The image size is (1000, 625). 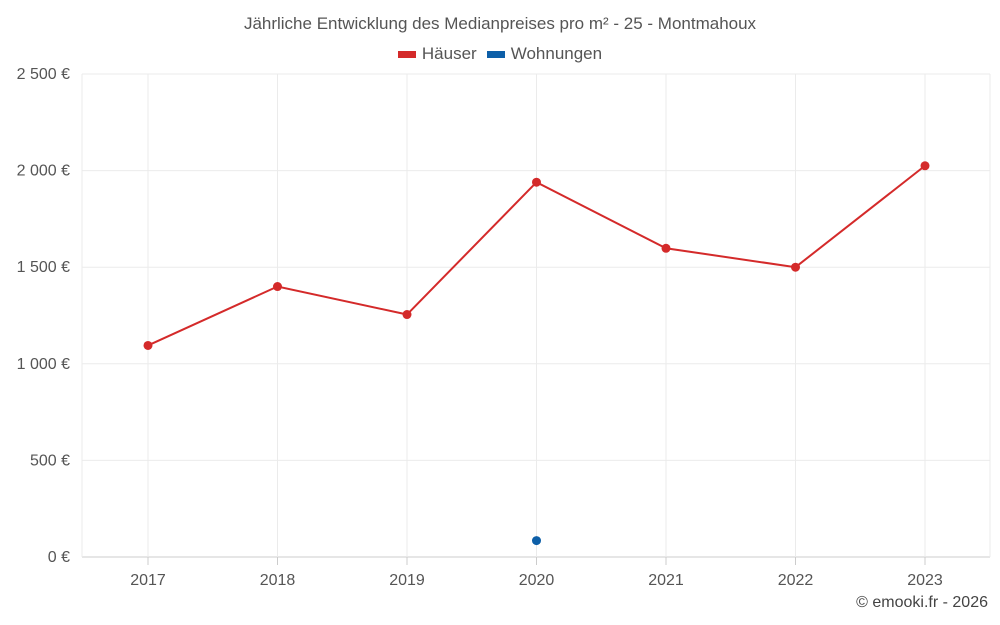 What do you see at coordinates (43, 364) in the screenshot?
I see `y-tick-label: 1 000 €` at bounding box center [43, 364].